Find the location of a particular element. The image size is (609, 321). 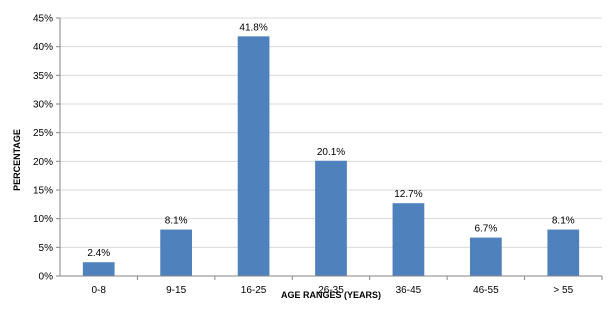

y-axis-ticks: 0% 5% 10% 15% 20% 25% 30% 35% 40% 45% is located at coordinates (46, 148).